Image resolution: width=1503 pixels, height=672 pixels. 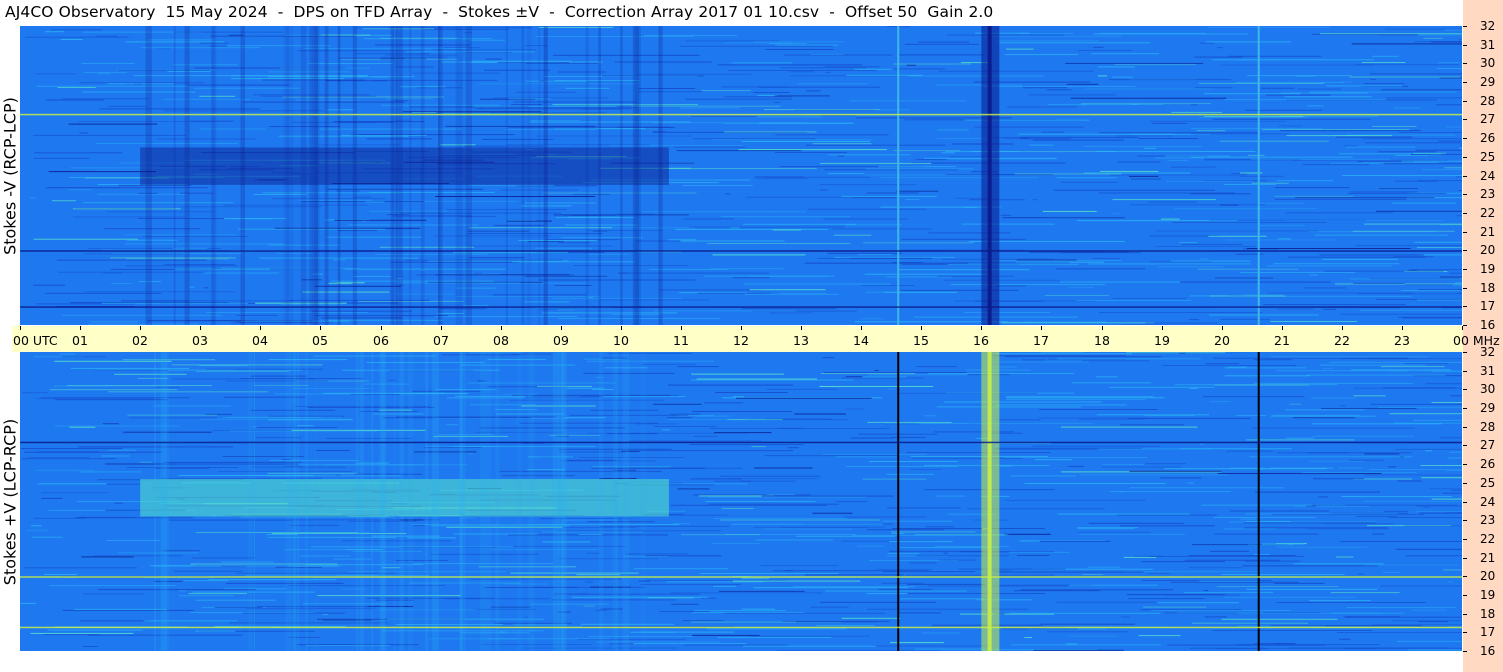 I want to click on frequency-tick-label: 16, so click(x=1488, y=651).